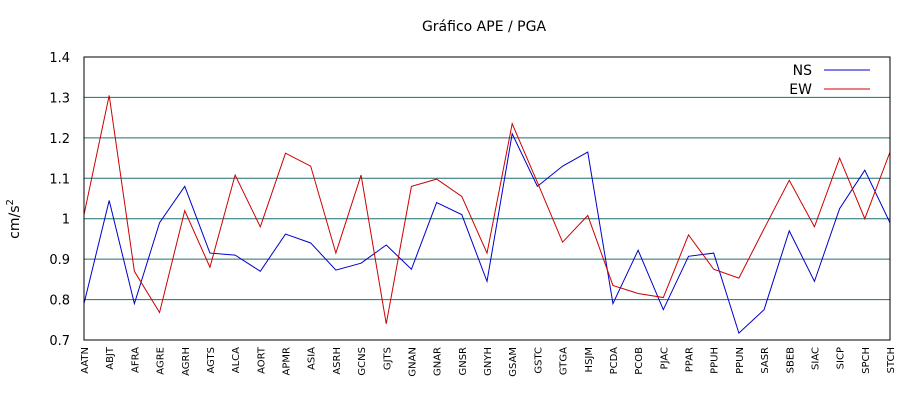 This screenshot has height=400, width=920. Describe the element at coordinates (337, 361) in the screenshot. I see `x-tick-label: ASRH` at that location.